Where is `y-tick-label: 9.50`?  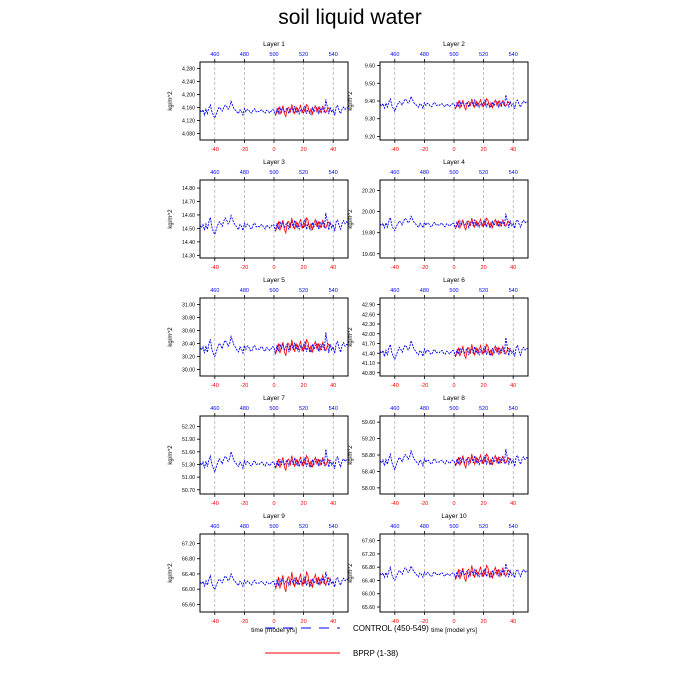 y-tick-label: 9.50 is located at coordinates (370, 84).